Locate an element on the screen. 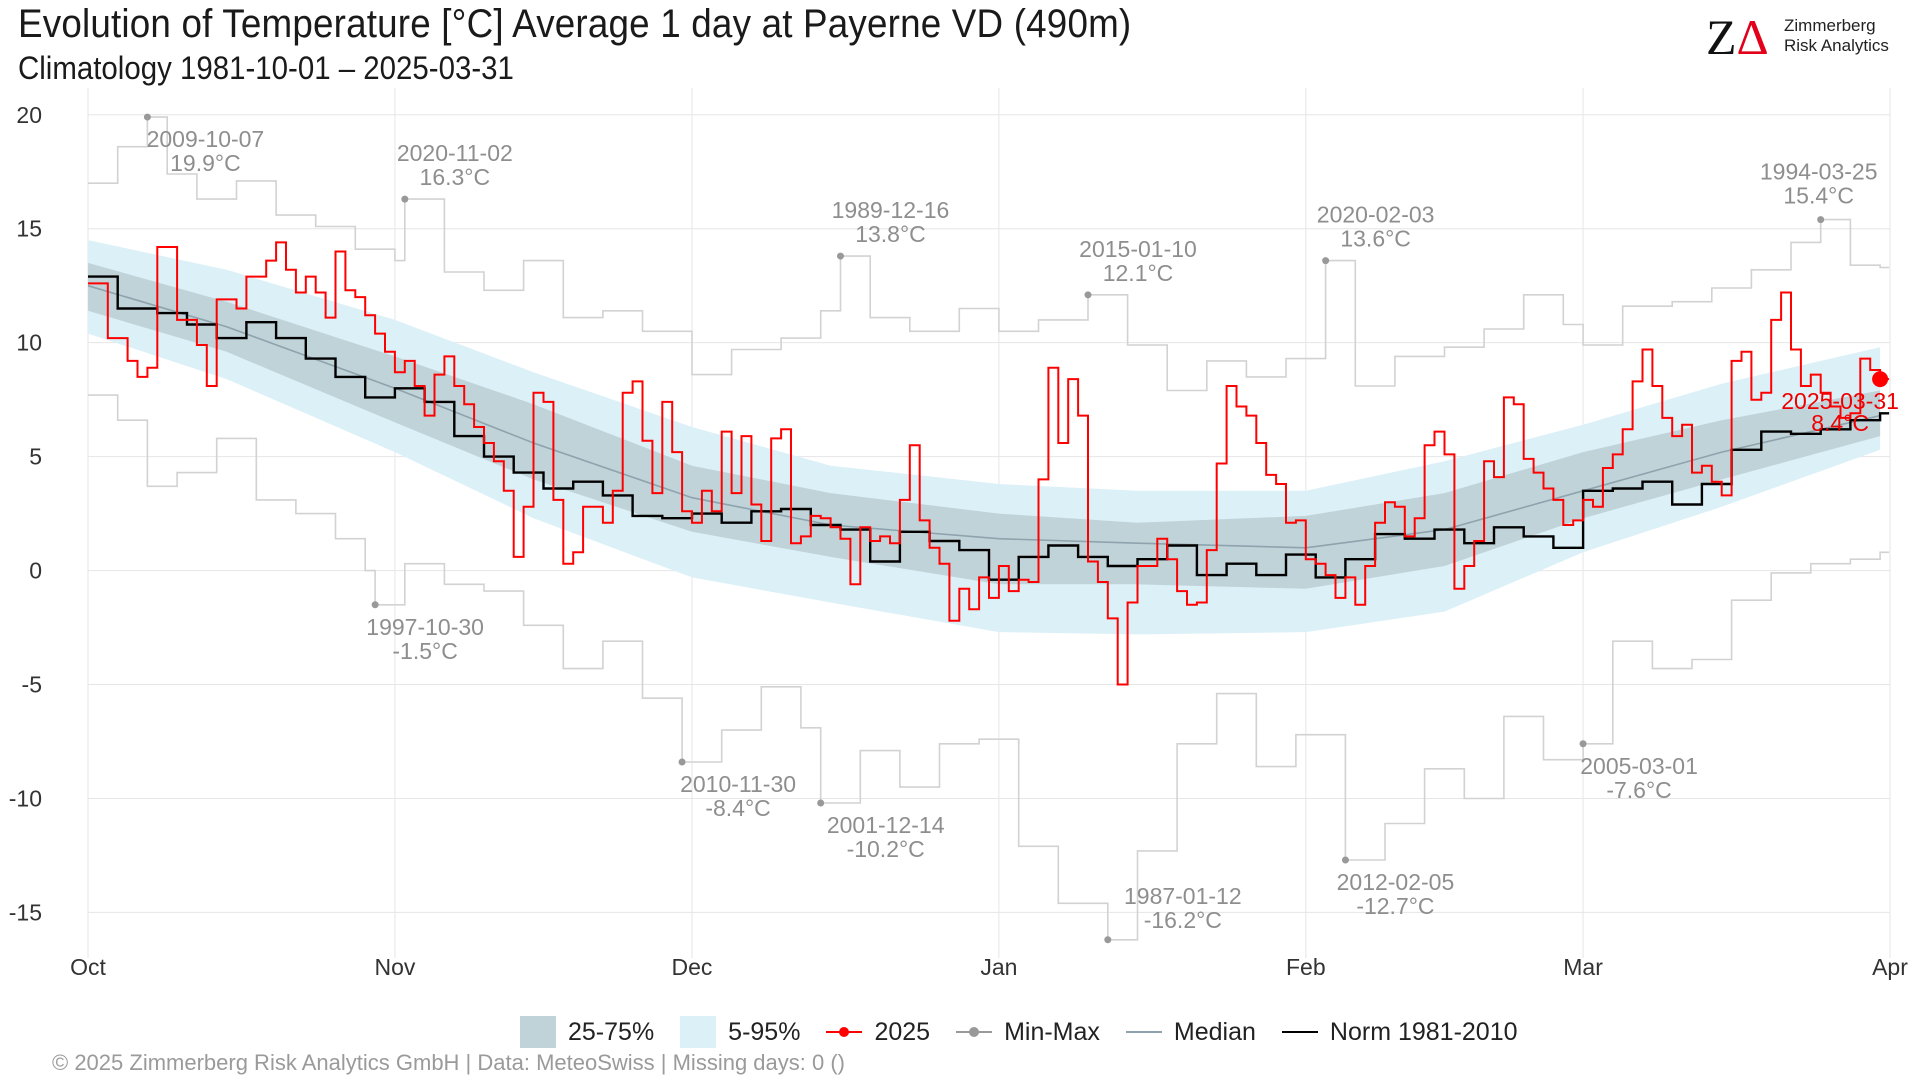 The image size is (1920, 1080). y-tick-label: -15 is located at coordinates (25, 912).